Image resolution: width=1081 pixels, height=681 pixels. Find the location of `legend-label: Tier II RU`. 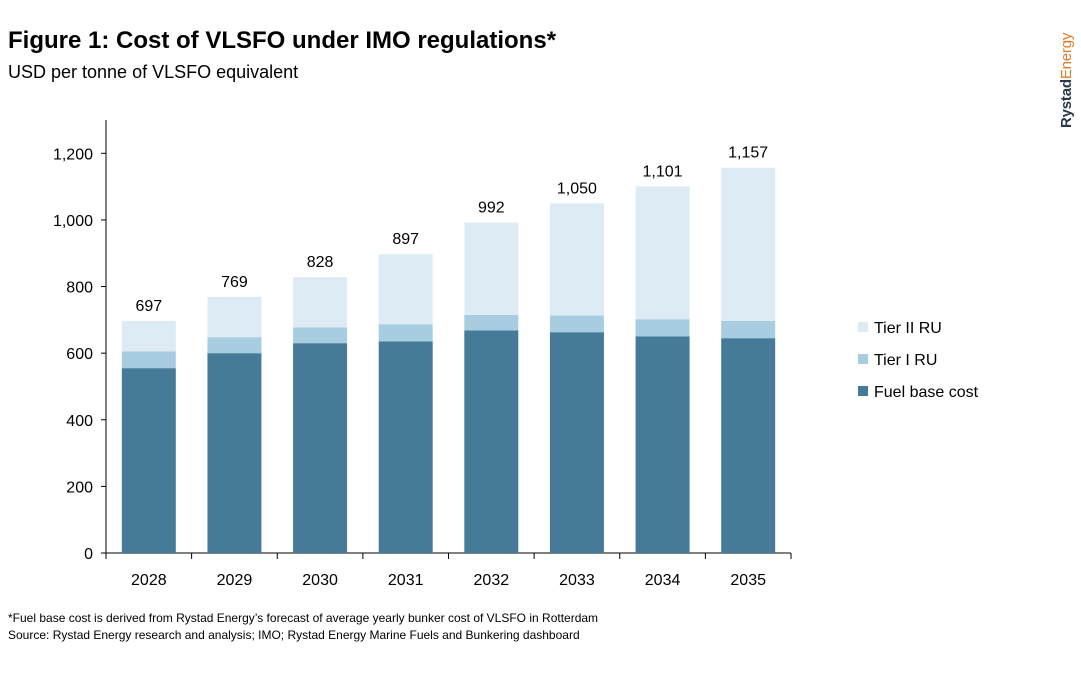

legend-label: Tier II RU is located at coordinates (908, 328).